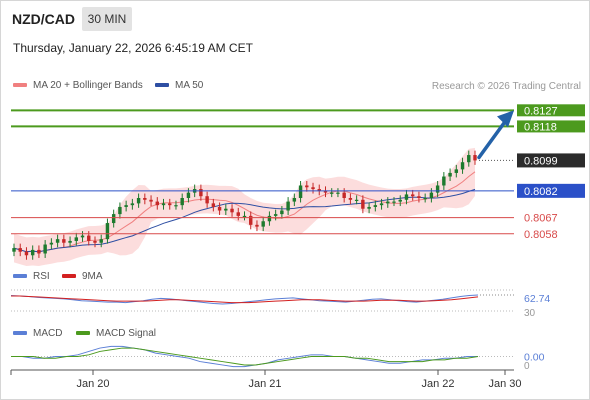 This screenshot has width=590, height=400. What do you see at coordinates (20, 333) in the screenshot?
I see `macd-swatch` at bounding box center [20, 333].